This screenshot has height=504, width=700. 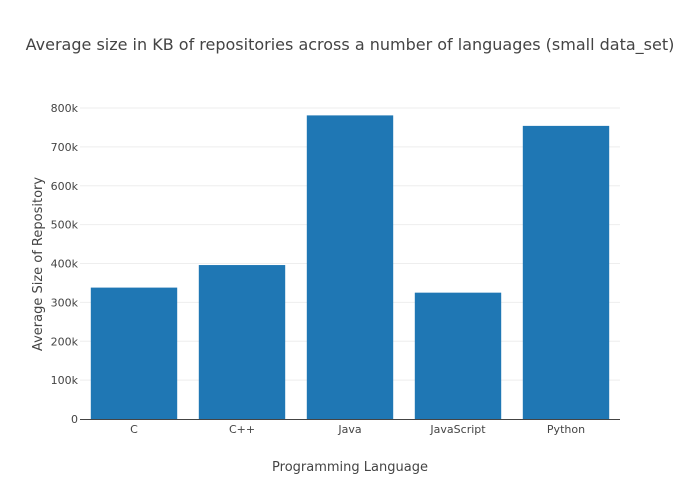 What do you see at coordinates (242, 429) in the screenshot?
I see `x-tick-label: C++` at bounding box center [242, 429].